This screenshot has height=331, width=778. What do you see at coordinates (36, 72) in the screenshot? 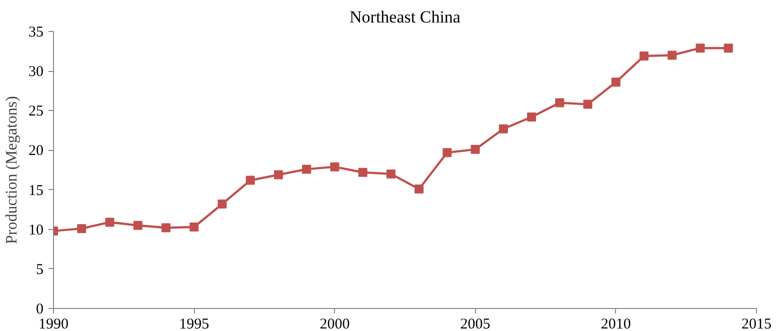
I see `y-tick-label: 30` at bounding box center [36, 72].